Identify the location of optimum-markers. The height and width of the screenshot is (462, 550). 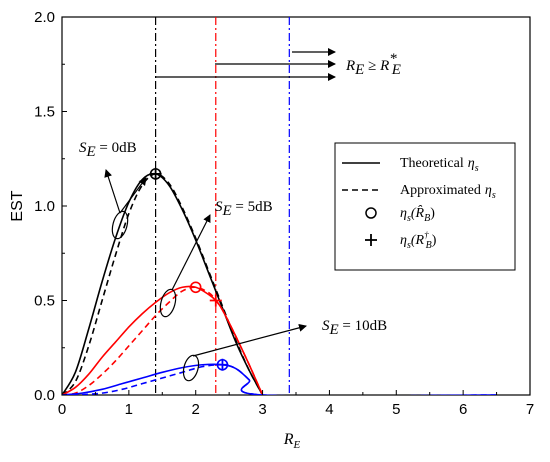
(189, 269).